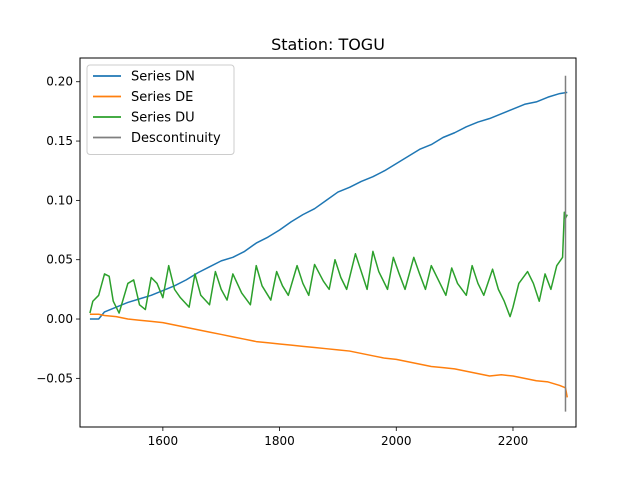 The height and width of the screenshot is (480, 640). What do you see at coordinates (162, 97) in the screenshot?
I see `legend-label: Series DE` at bounding box center [162, 97].